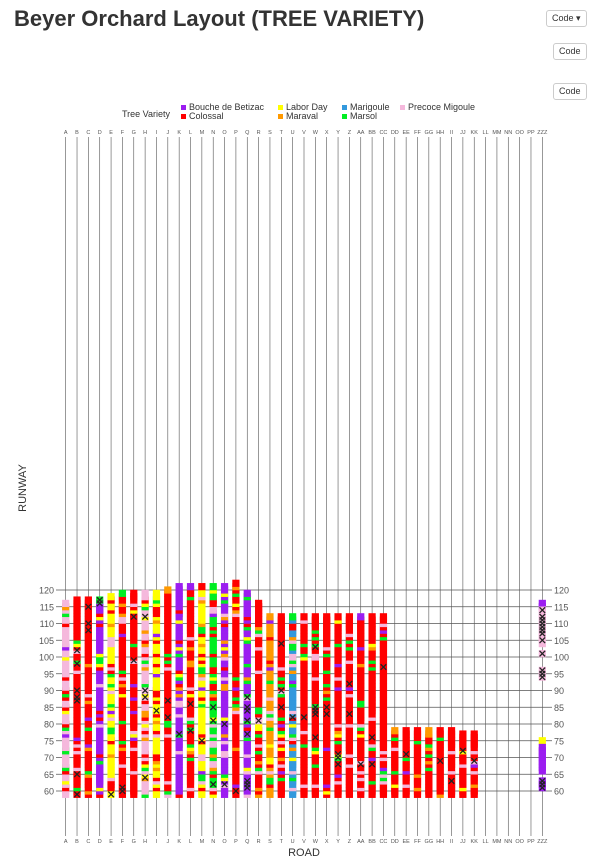  What do you see at coordinates (179, 842) in the screenshot?
I see `x-tick-label-bottom: K` at bounding box center [179, 842].